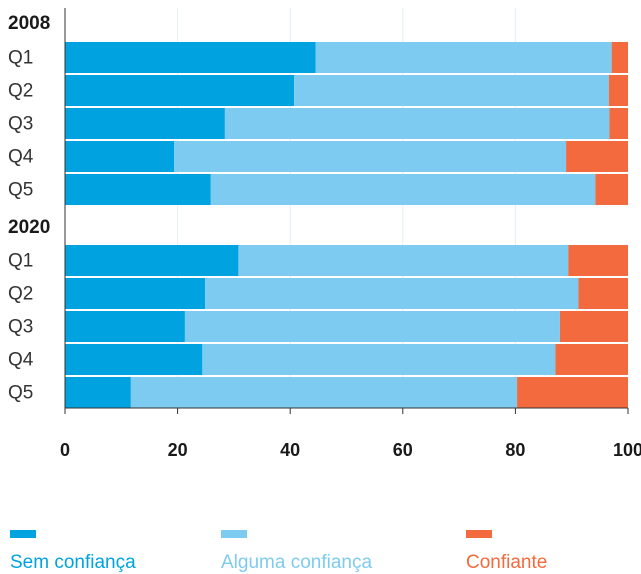 This screenshot has height=574, width=641. I want to click on legend-swatch-alguma-confianca, so click(234, 534).